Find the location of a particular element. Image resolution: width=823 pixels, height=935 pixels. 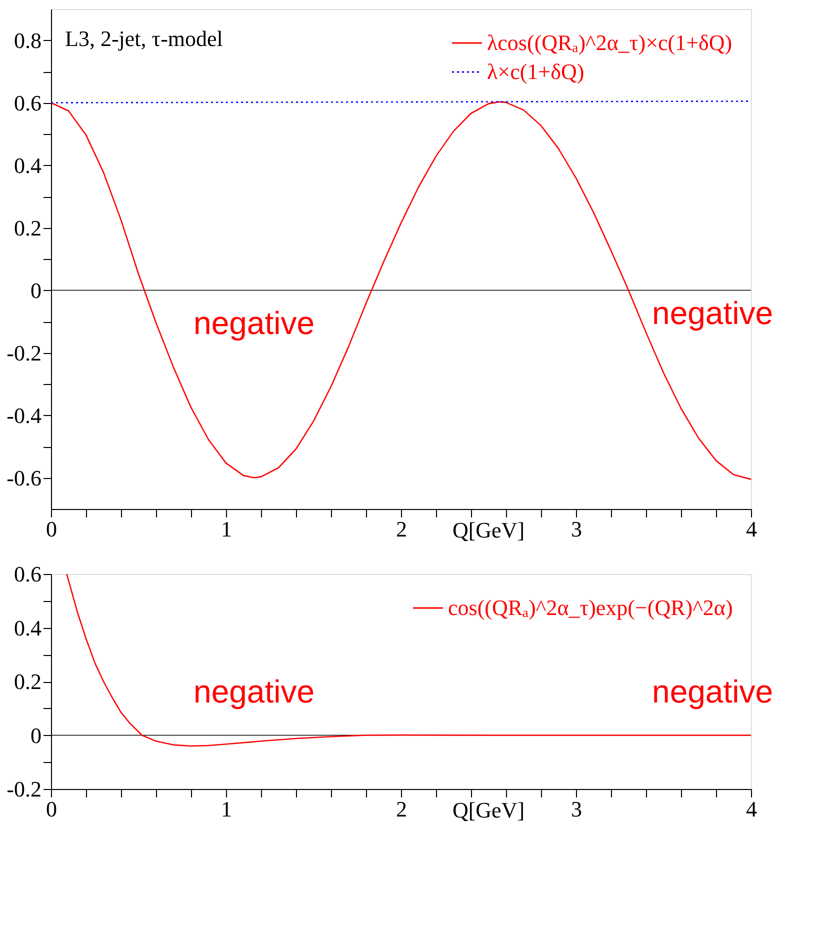

legend-label: λ×c(1+δQ) is located at coordinates (535, 71).